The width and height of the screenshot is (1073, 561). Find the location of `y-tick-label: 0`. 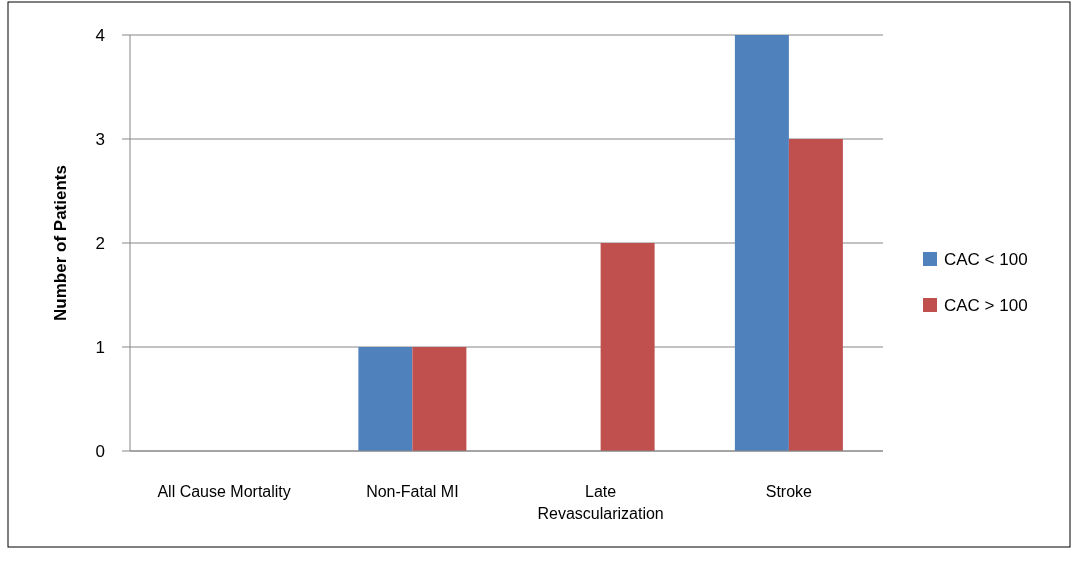

y-tick-label: 0 is located at coordinates (100, 451).